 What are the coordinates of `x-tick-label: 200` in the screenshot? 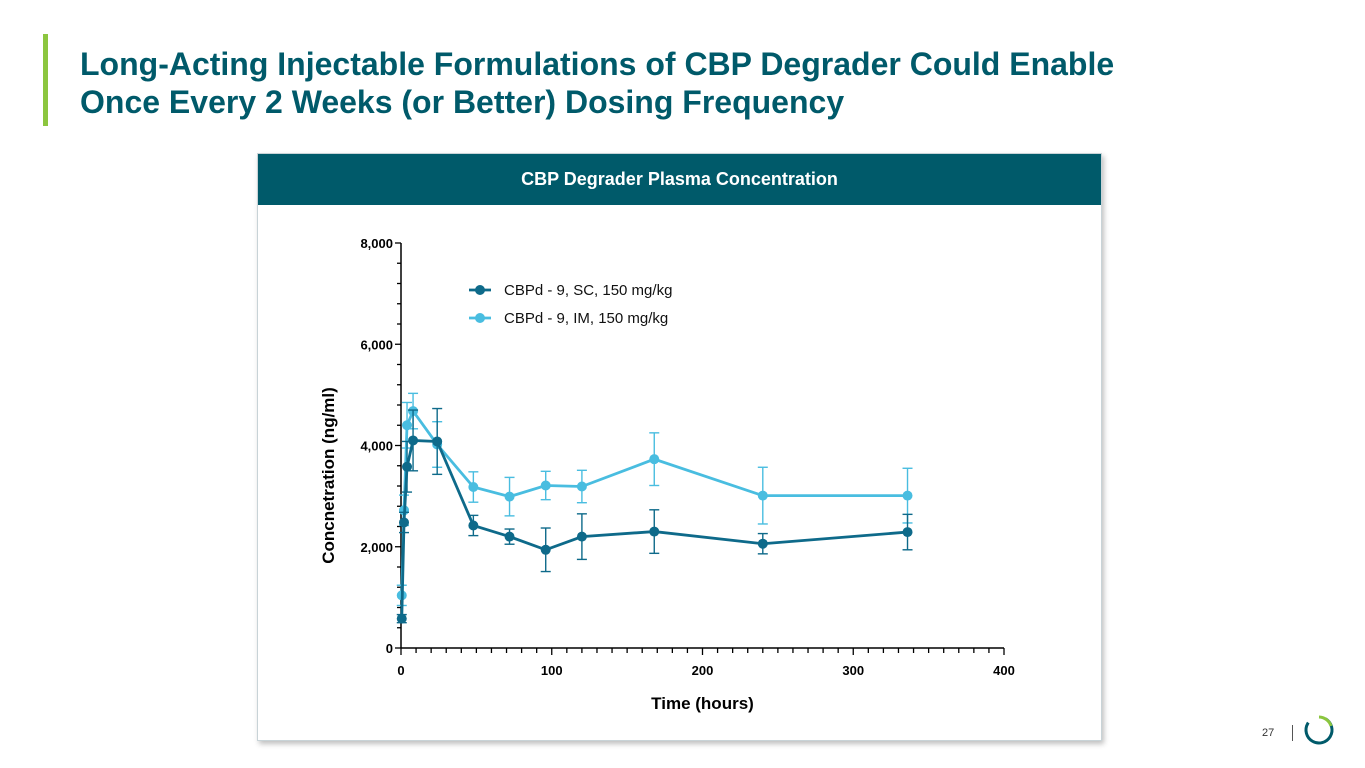 It's located at (703, 670).